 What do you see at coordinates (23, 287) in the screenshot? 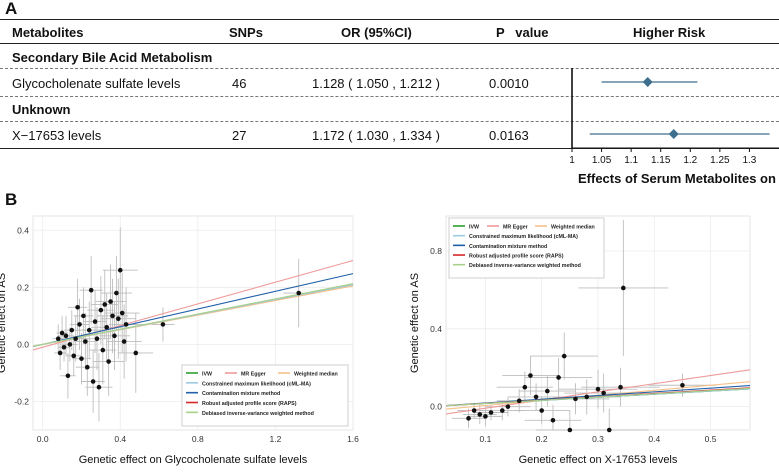
I see `y-tick-label: 0.2` at bounding box center [23, 287].